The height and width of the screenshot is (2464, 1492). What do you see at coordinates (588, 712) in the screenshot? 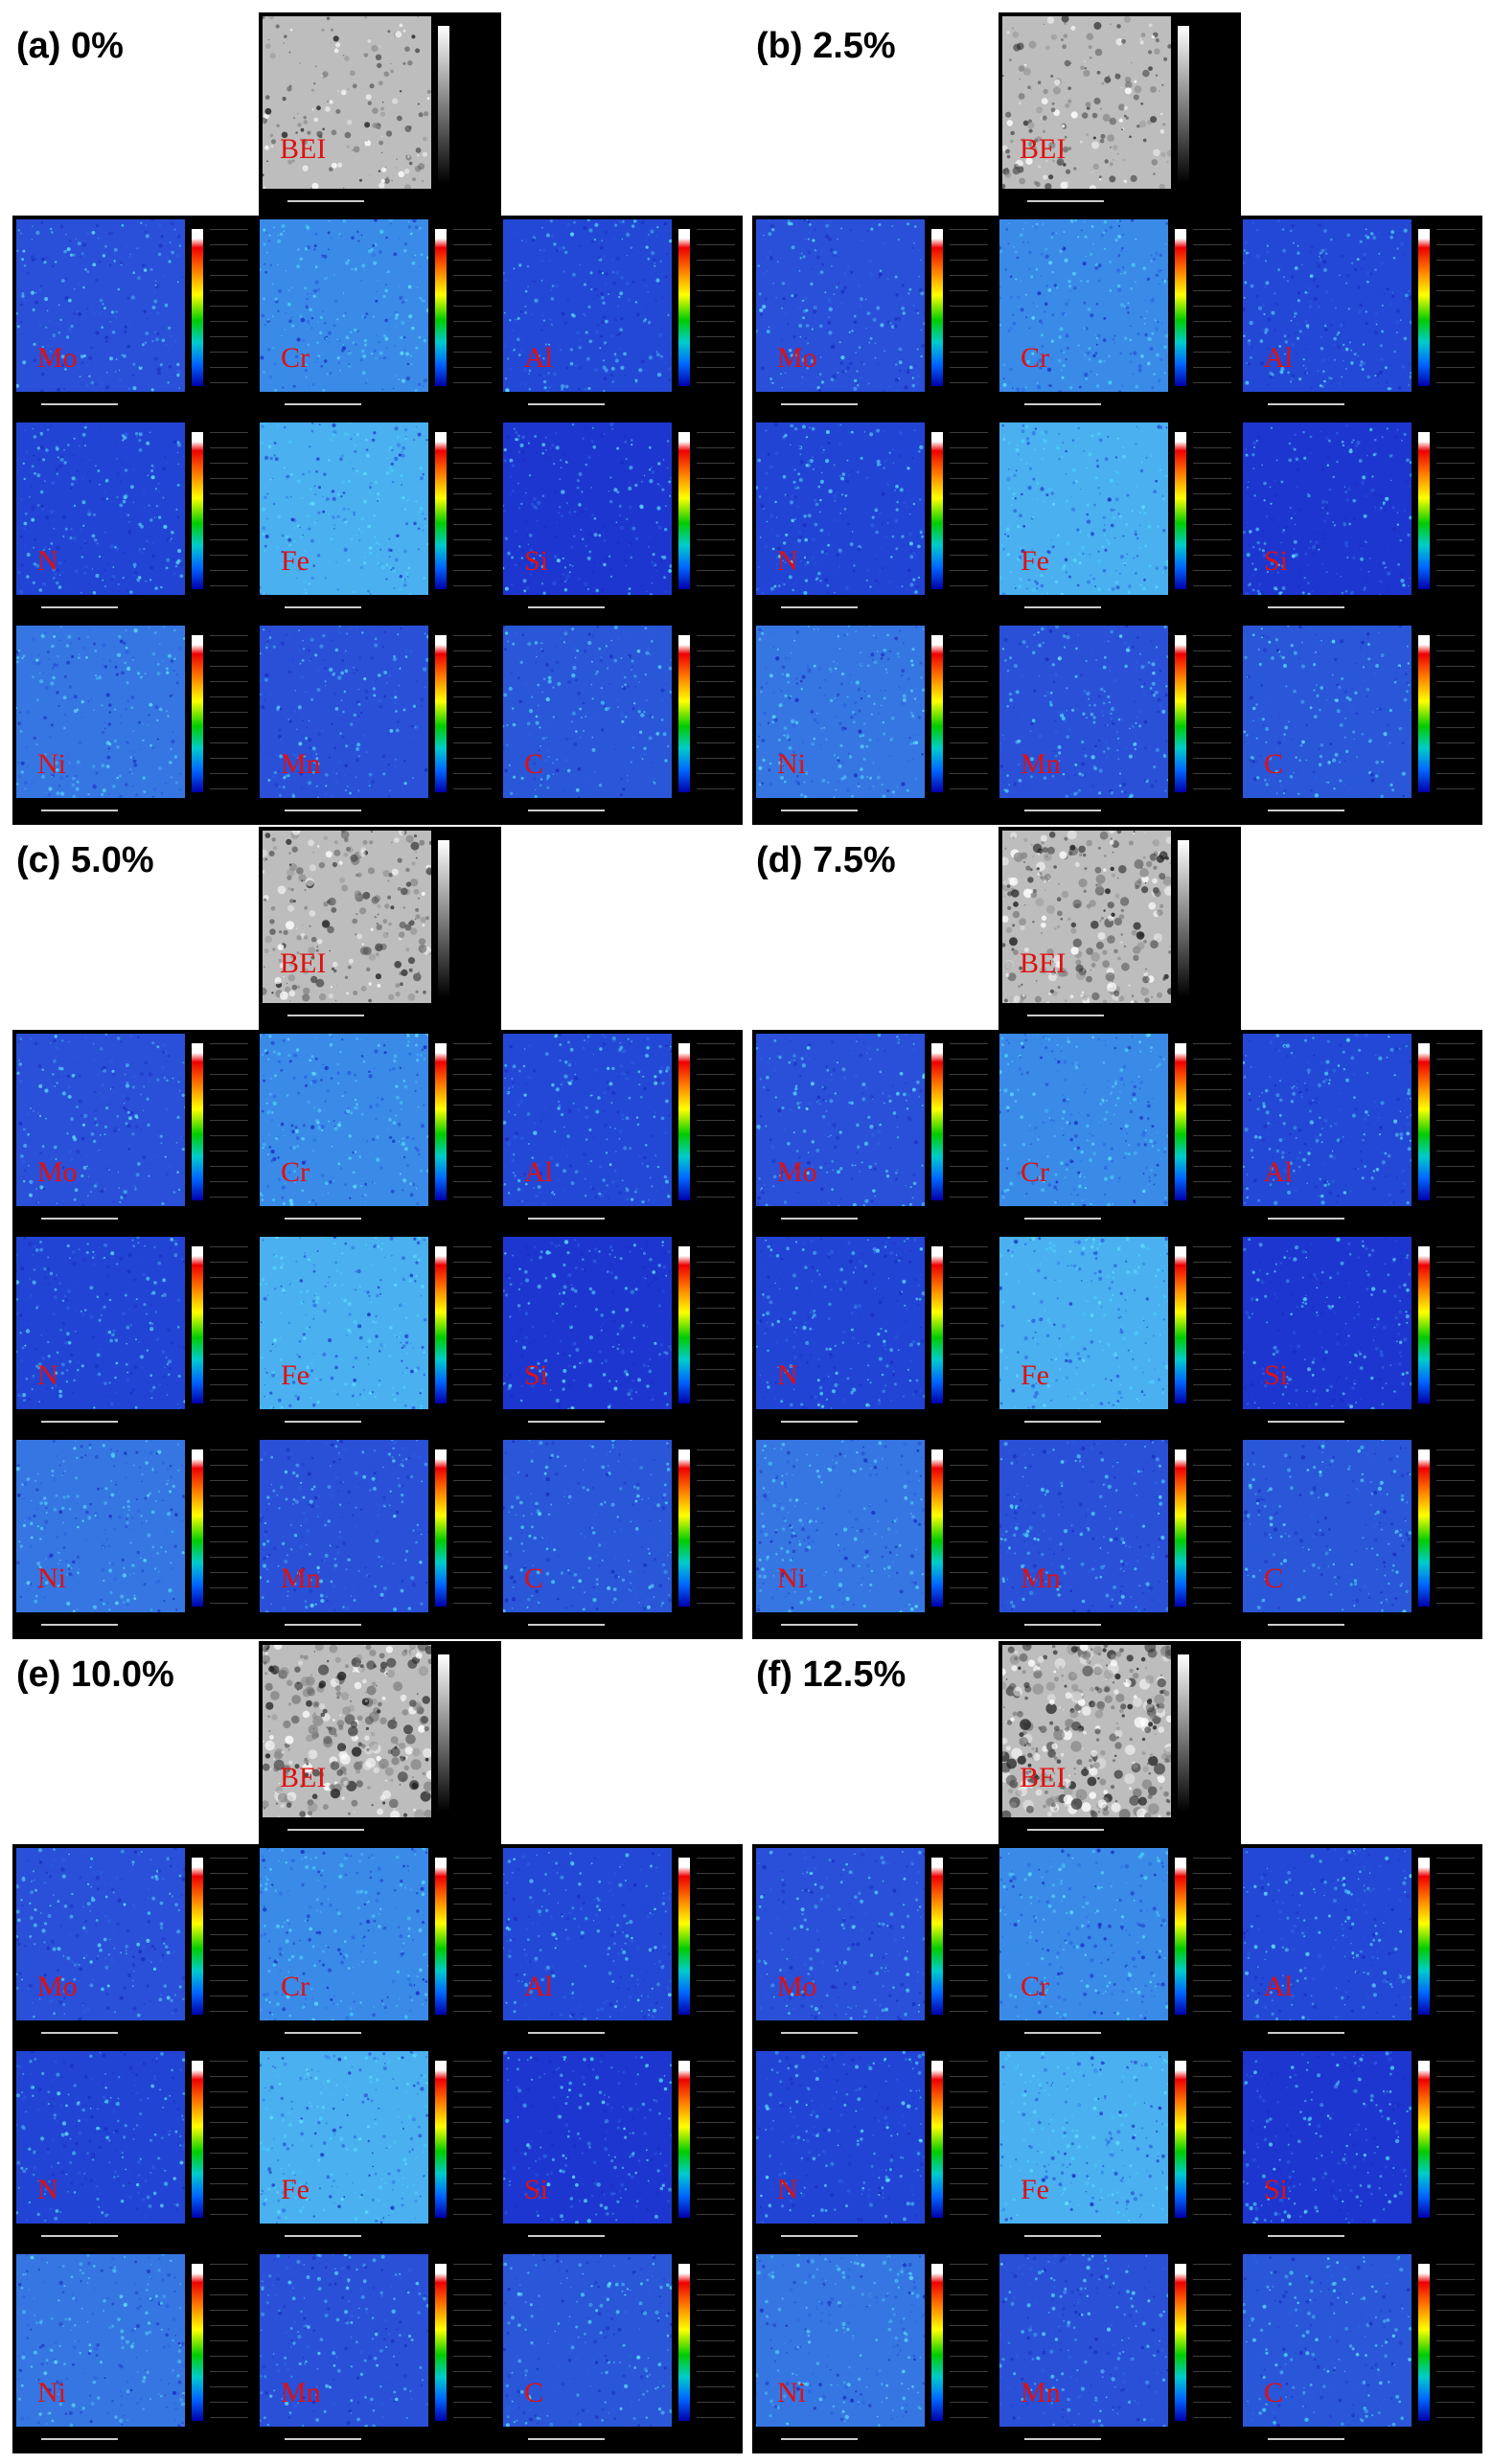
I see `map-image: C` at bounding box center [588, 712].